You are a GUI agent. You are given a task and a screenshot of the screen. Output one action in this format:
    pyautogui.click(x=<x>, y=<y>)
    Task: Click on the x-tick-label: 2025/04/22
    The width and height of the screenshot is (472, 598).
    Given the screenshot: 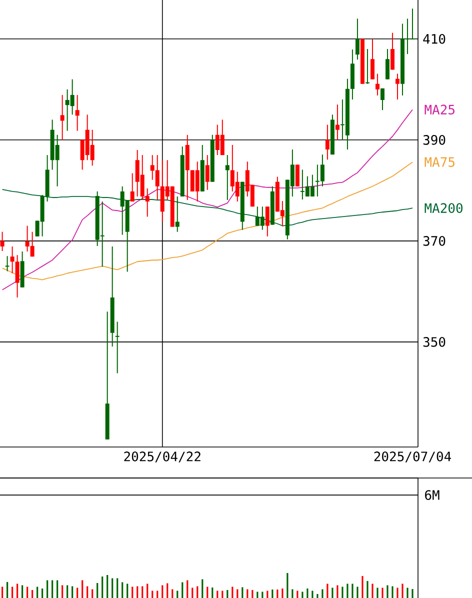 What is the action you would take?
    pyautogui.click(x=162, y=457)
    